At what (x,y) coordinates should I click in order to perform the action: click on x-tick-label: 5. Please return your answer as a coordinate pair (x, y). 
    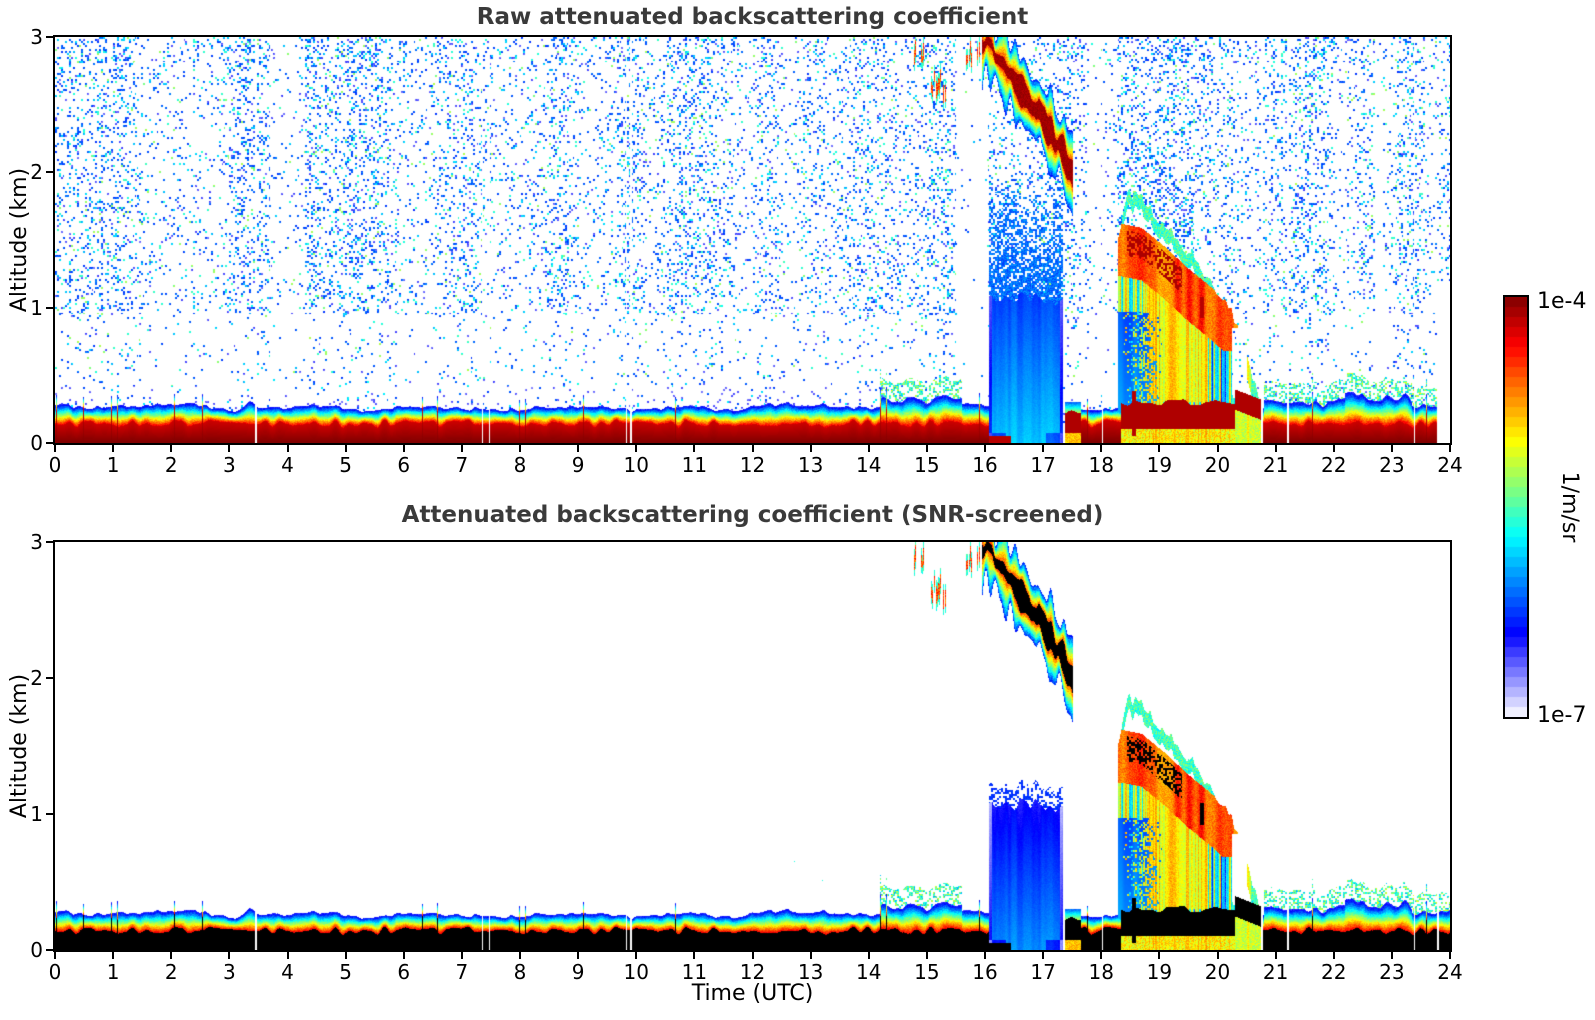
    Looking at the image, I should click on (345, 465).